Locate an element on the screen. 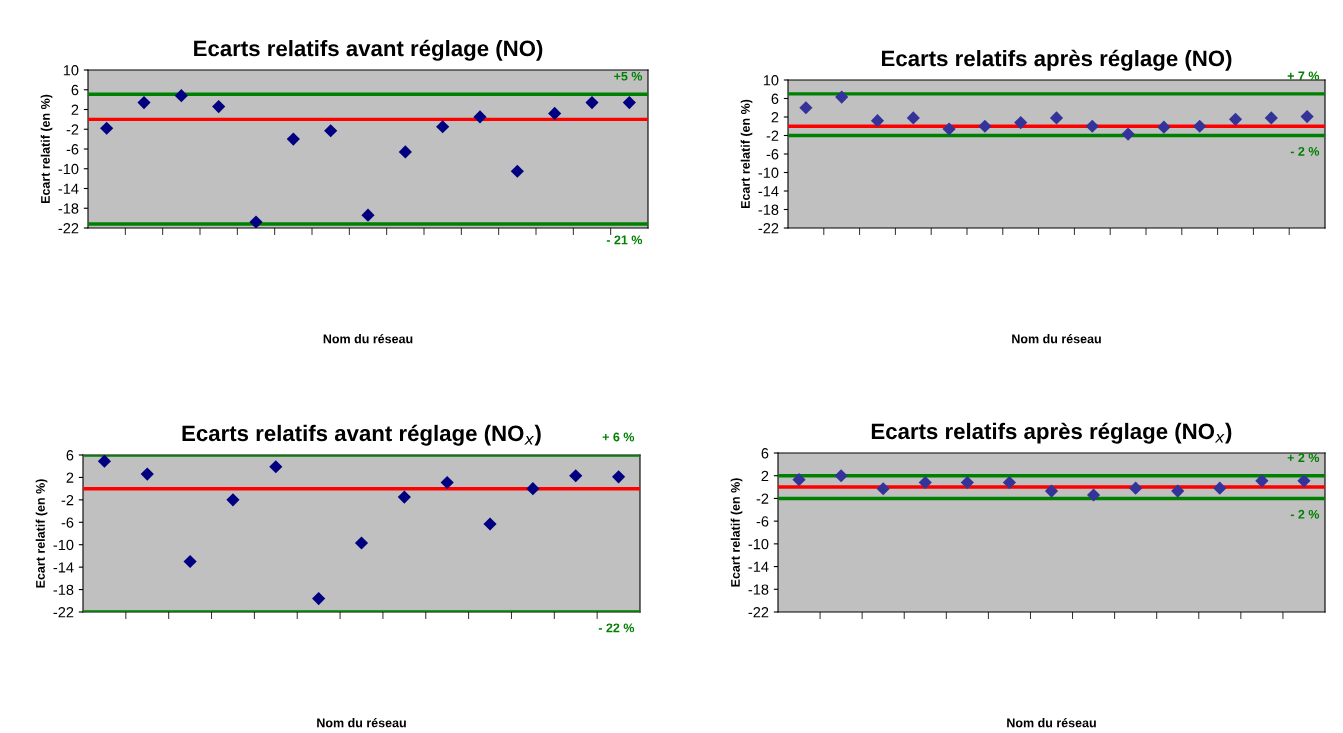 This screenshot has height=733, width=1343. chart-title: Ecarts relatifs avant réglage (NO) is located at coordinates (368, 50).